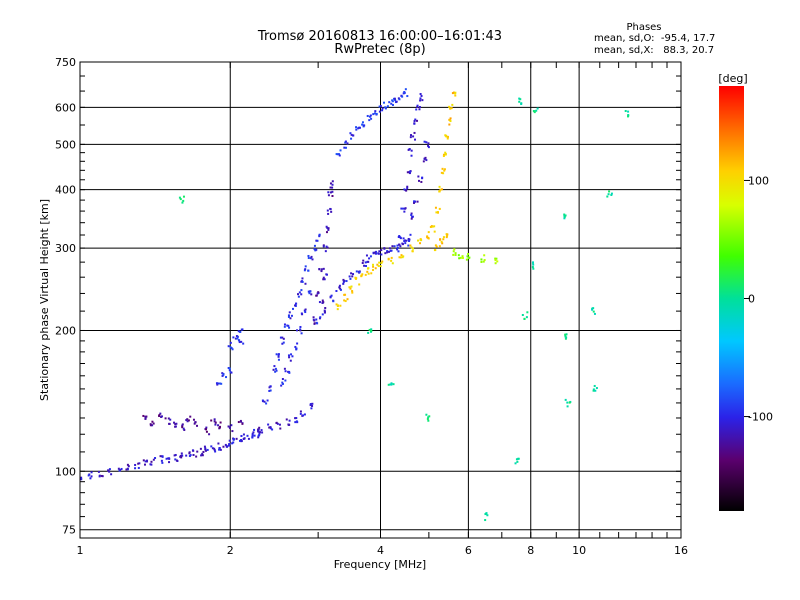 This screenshot has width=800, height=600. Describe the element at coordinates (732, 78) in the screenshot. I see `colorbar-label: [deg]` at that location.